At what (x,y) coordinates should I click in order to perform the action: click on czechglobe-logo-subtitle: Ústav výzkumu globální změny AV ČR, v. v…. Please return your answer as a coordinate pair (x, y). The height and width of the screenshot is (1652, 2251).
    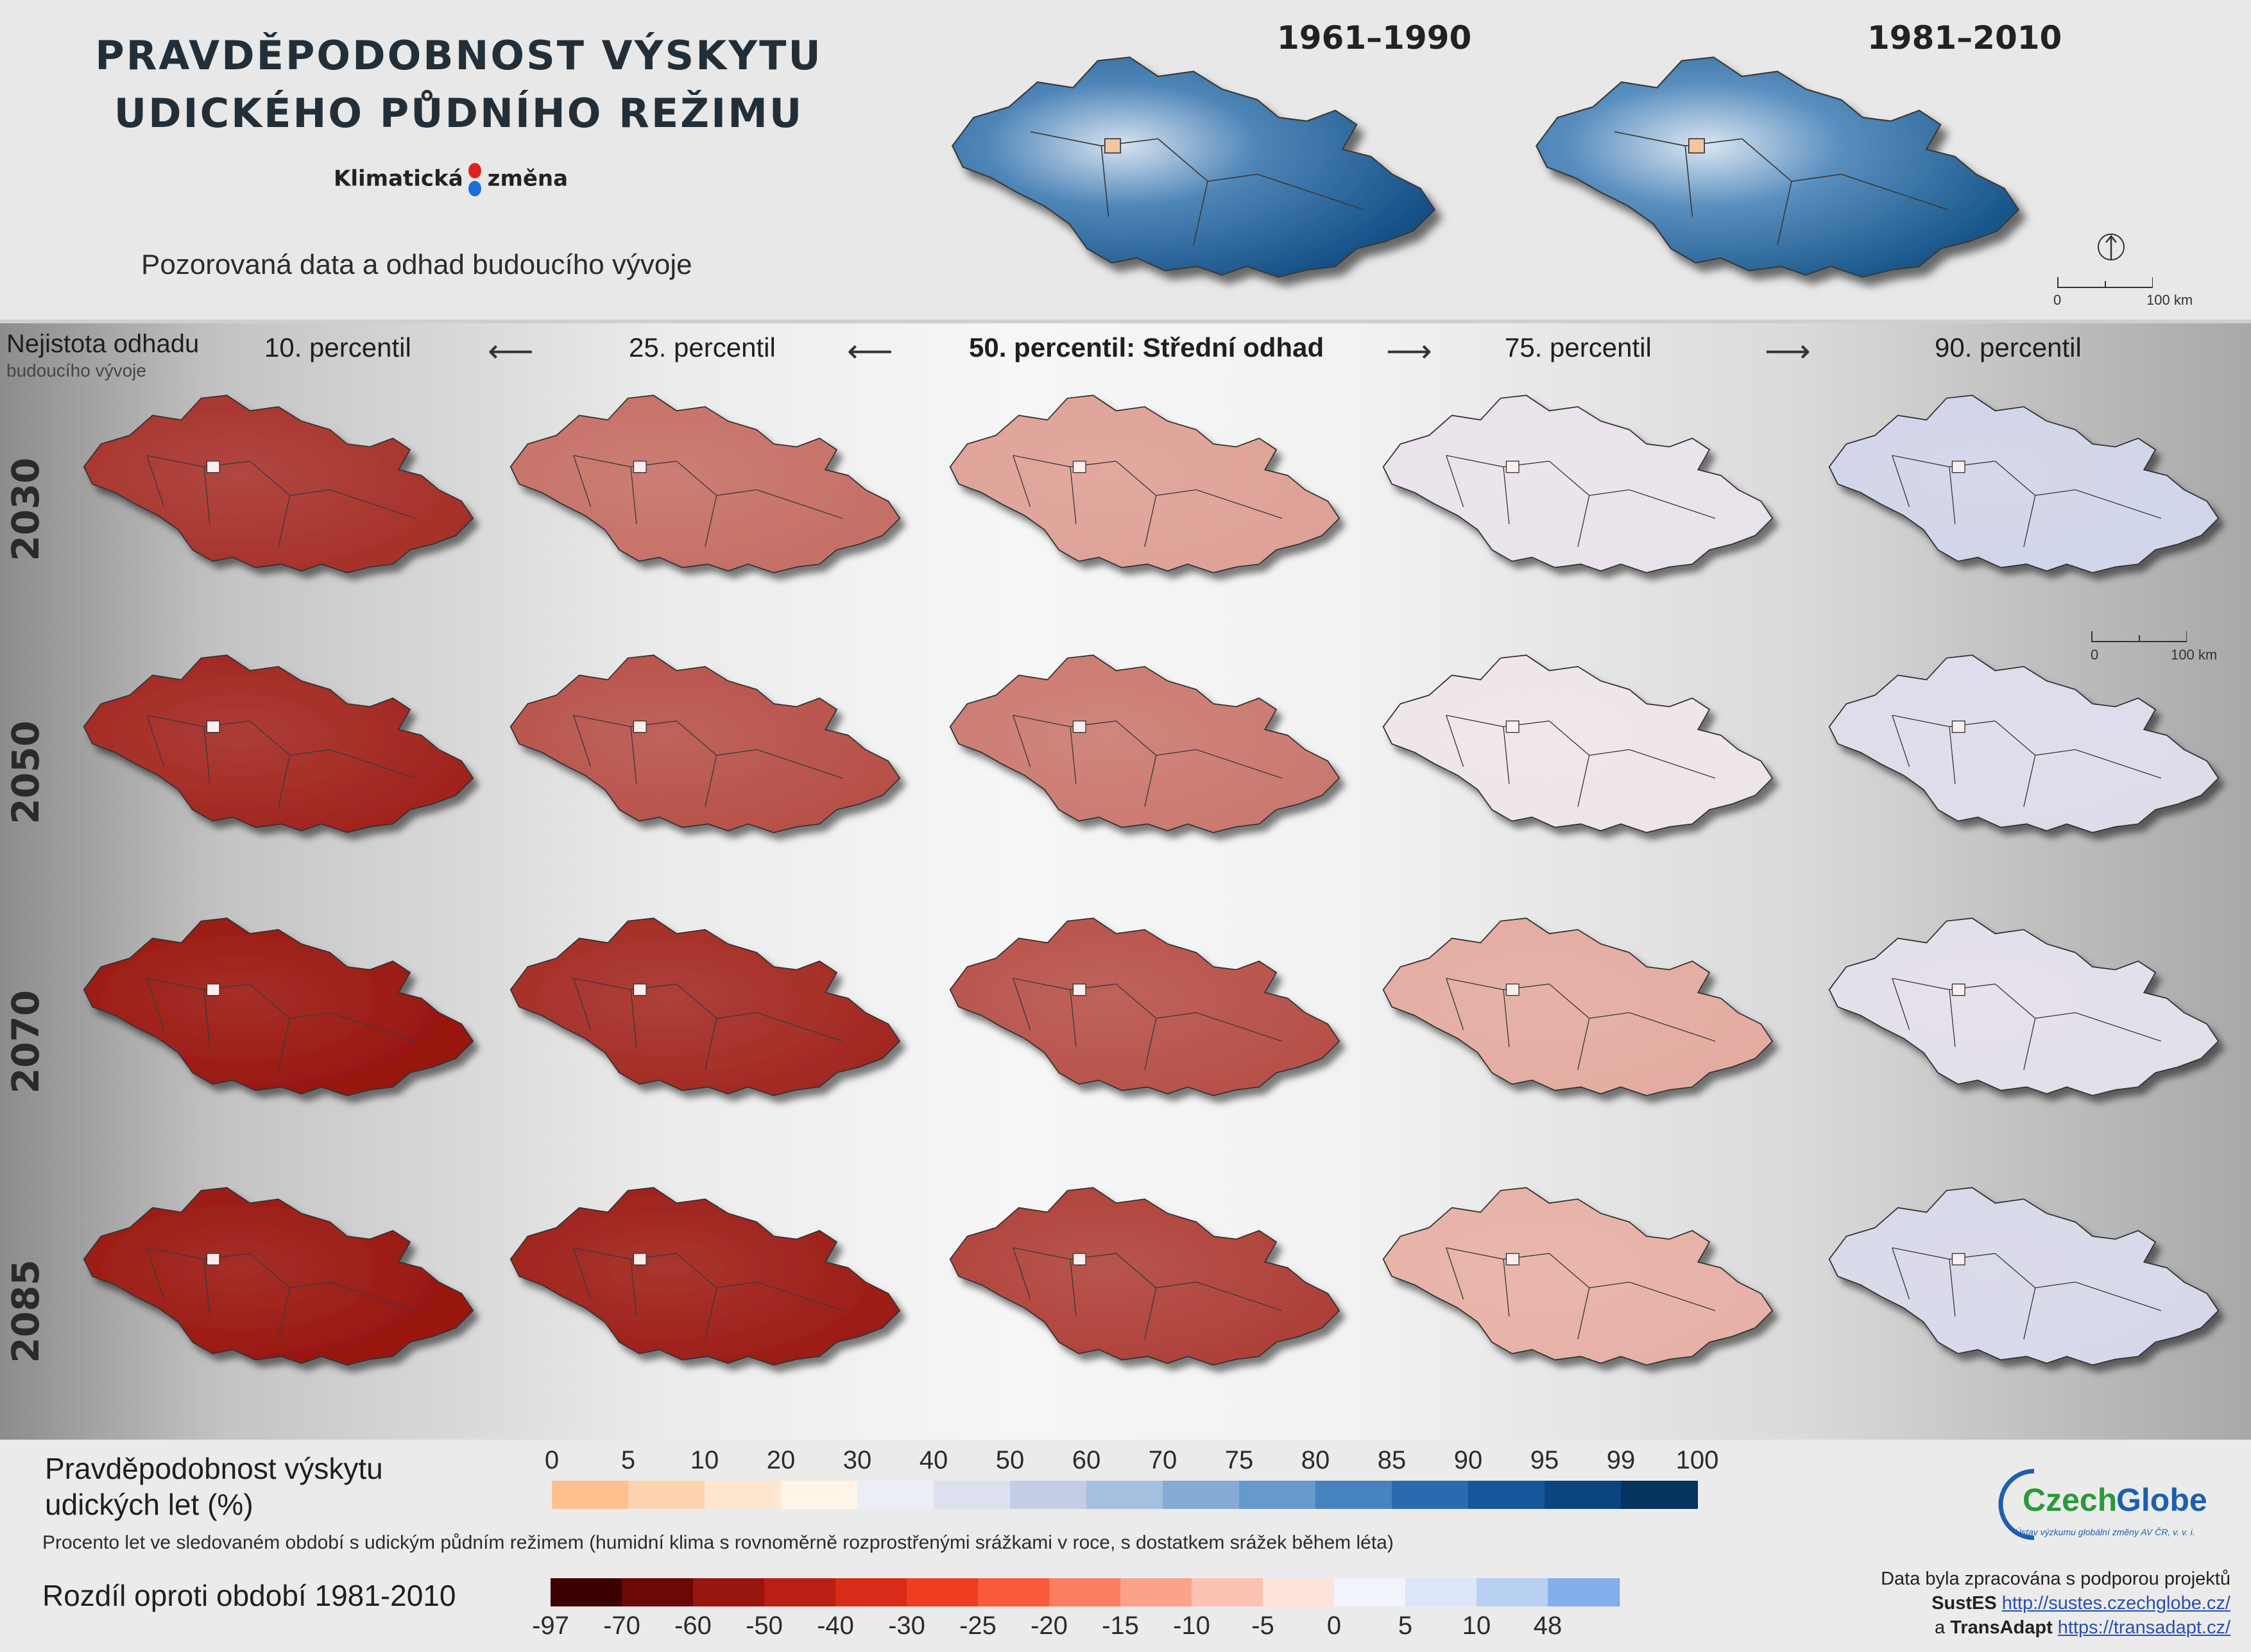
    Looking at the image, I should click on (2105, 1532).